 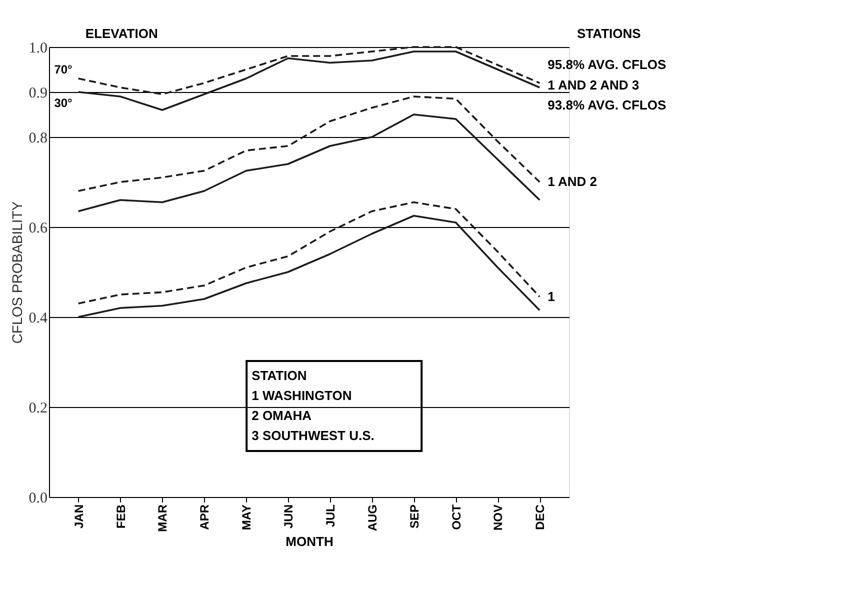 I want to click on annotation: 2 OMAHA, so click(x=282, y=415).